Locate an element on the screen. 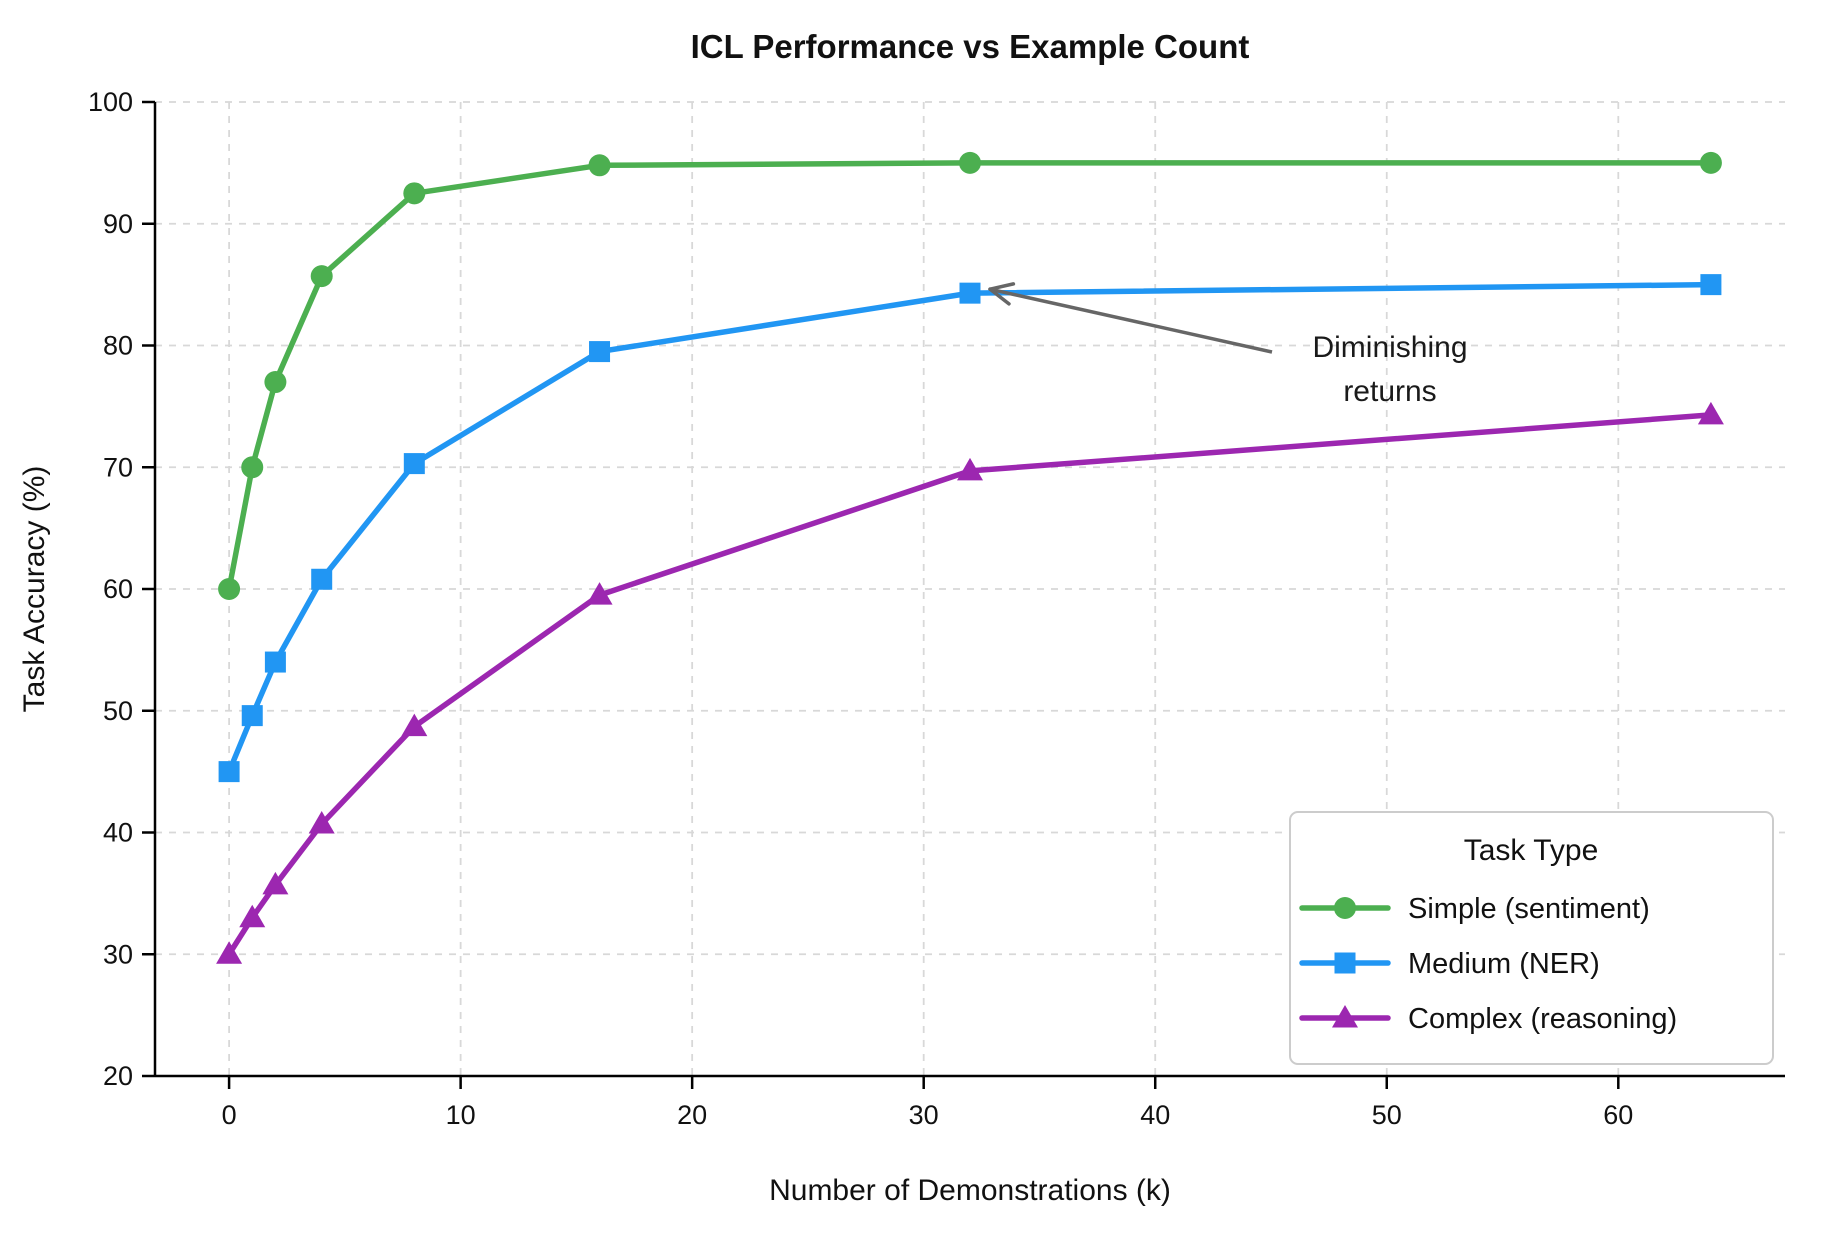 The height and width of the screenshot is (1234, 1834). legend-swatches is located at coordinates (1345, 962).